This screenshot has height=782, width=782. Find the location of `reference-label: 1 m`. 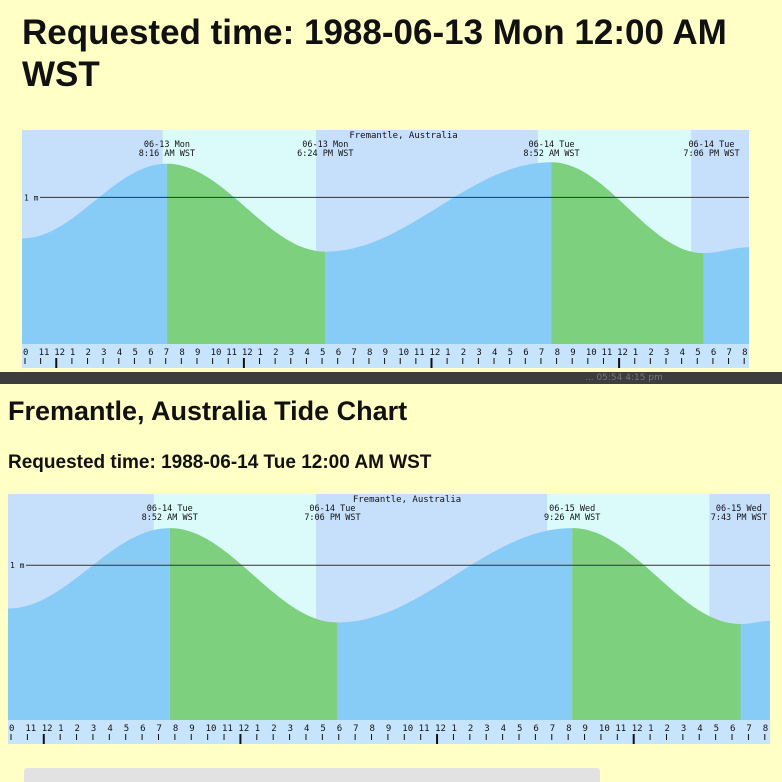

reference-label: 1 m is located at coordinates (31, 197).